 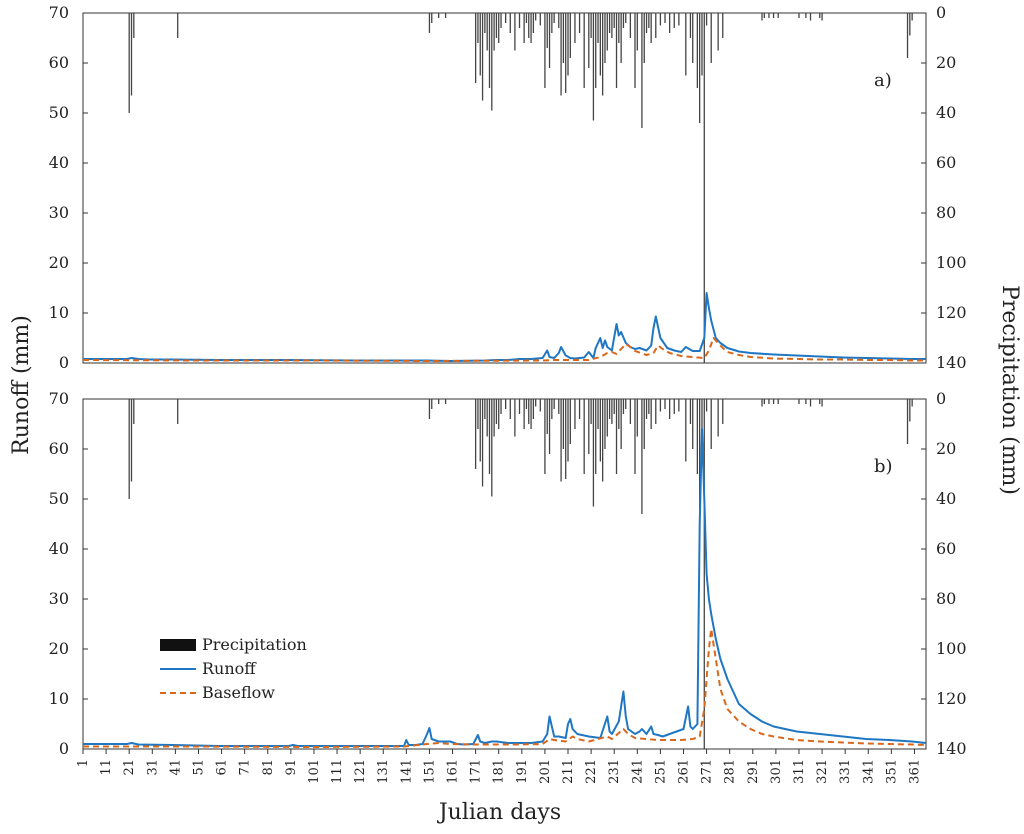 What do you see at coordinates (499, 812) in the screenshot?
I see `x-axis-title: Julian days` at bounding box center [499, 812].